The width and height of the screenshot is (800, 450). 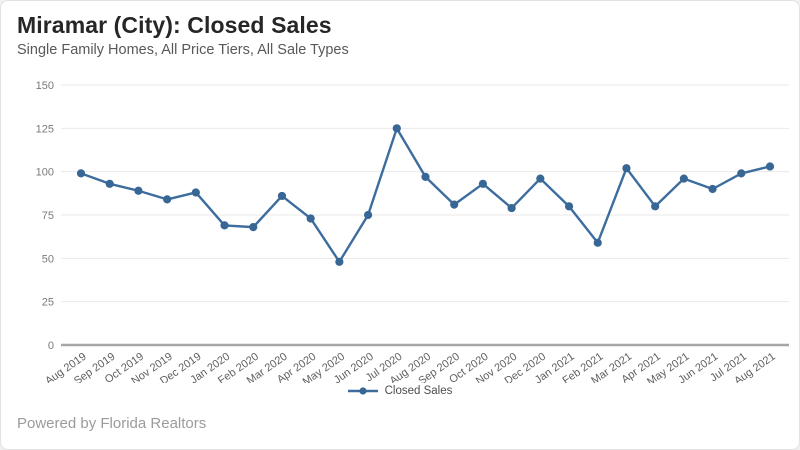 What do you see at coordinates (418, 391) in the screenshot?
I see `legend-label: Closed Sales` at bounding box center [418, 391].